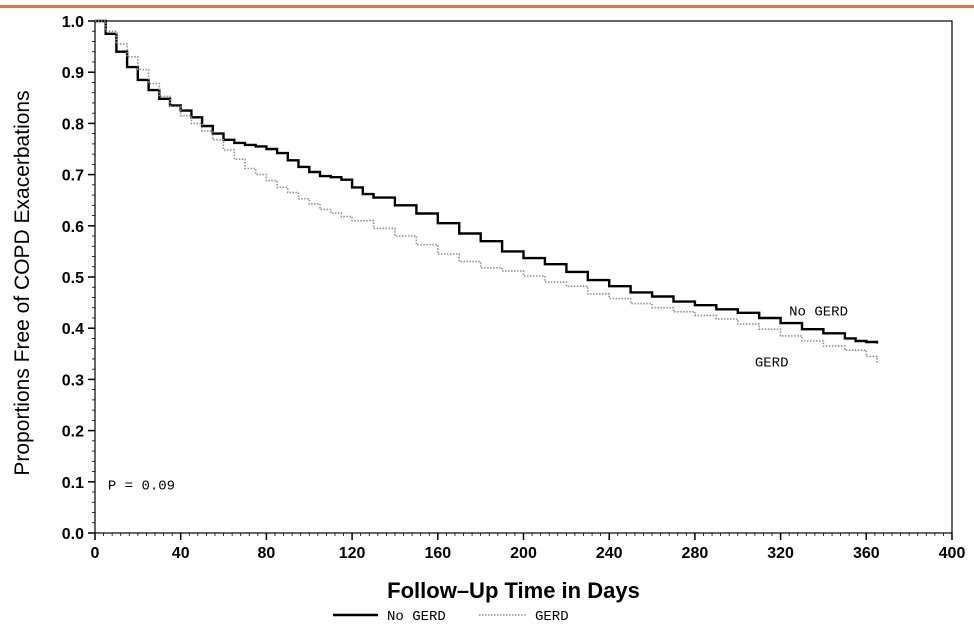 This screenshot has width=974, height=625. Describe the element at coordinates (22, 282) in the screenshot. I see `y-axis-title: Proportions Free of COPD Exacerbations` at that location.